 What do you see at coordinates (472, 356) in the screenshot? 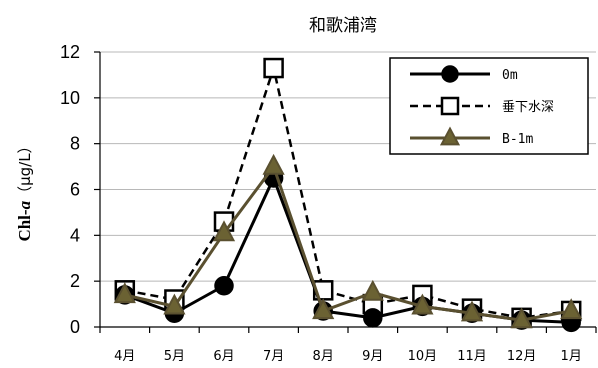
I see `x-tick-label: 11月` at bounding box center [472, 356].